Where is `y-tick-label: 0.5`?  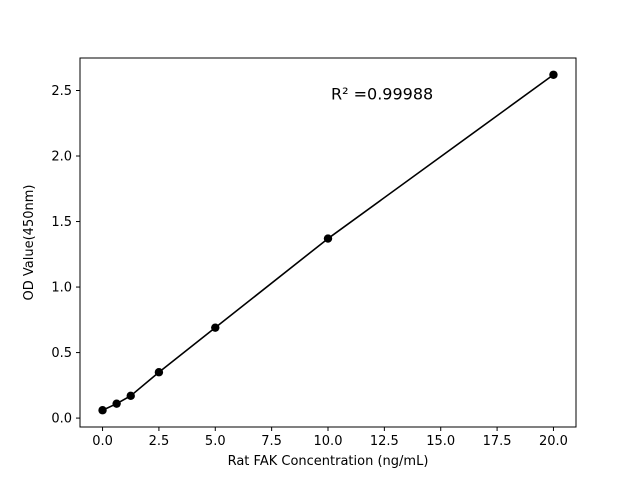 y-tick-label: 0.5 is located at coordinates (61, 353).